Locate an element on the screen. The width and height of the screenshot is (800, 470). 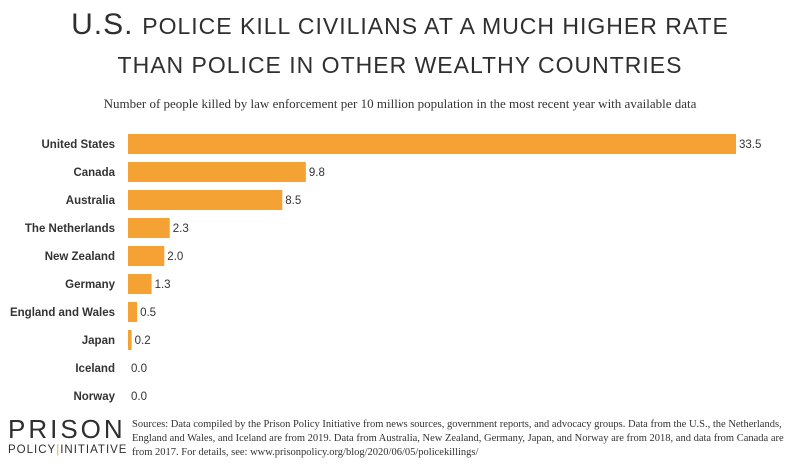
value-label: 1.3 is located at coordinates (163, 285).